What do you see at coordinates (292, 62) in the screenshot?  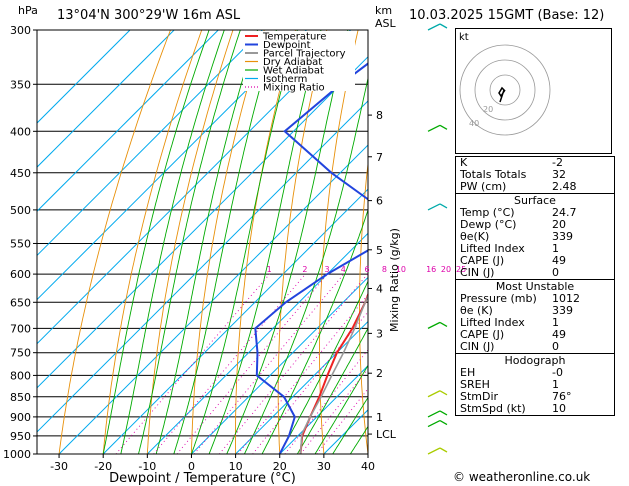 I see `legend-entry: Dry Adiabat` at bounding box center [292, 62].